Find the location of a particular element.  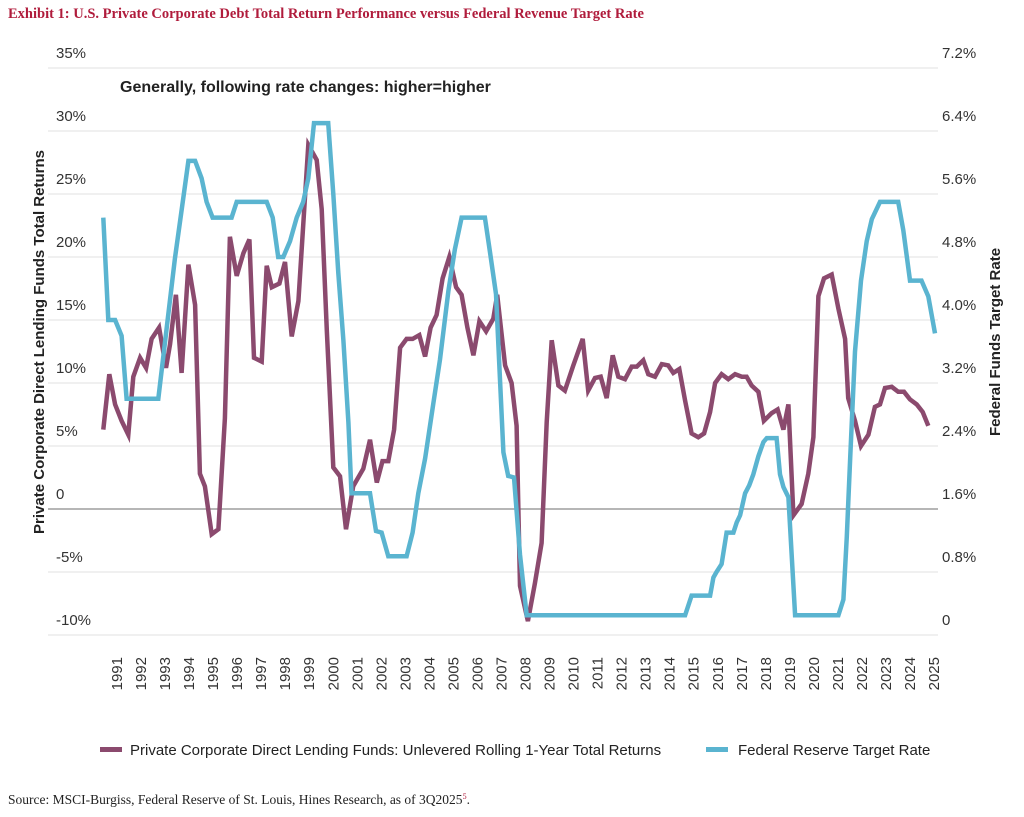

x-tick-label: 2007 is located at coordinates (501, 673).